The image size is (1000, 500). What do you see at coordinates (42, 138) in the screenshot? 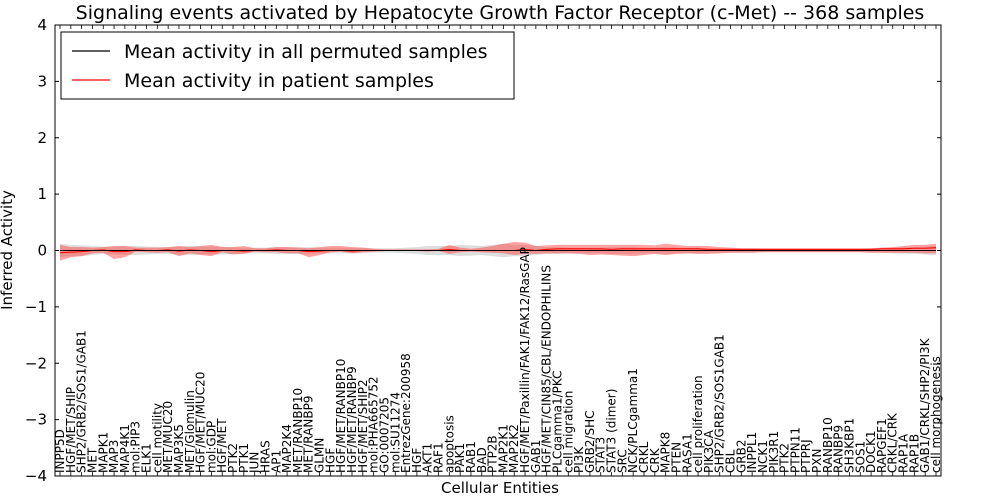
I see `y-tick-label: 2` at bounding box center [42, 138].